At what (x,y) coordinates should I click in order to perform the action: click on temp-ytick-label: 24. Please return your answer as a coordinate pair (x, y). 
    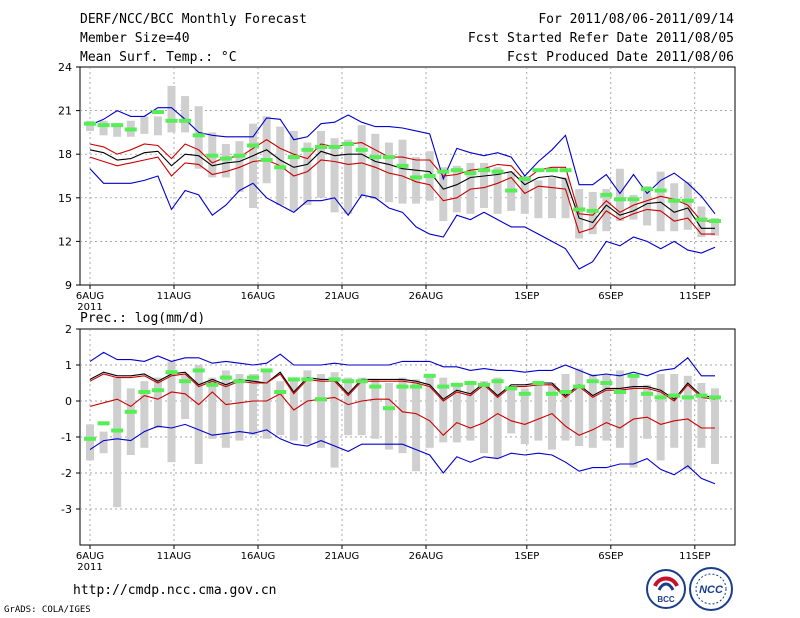
    Looking at the image, I should click on (65, 67).